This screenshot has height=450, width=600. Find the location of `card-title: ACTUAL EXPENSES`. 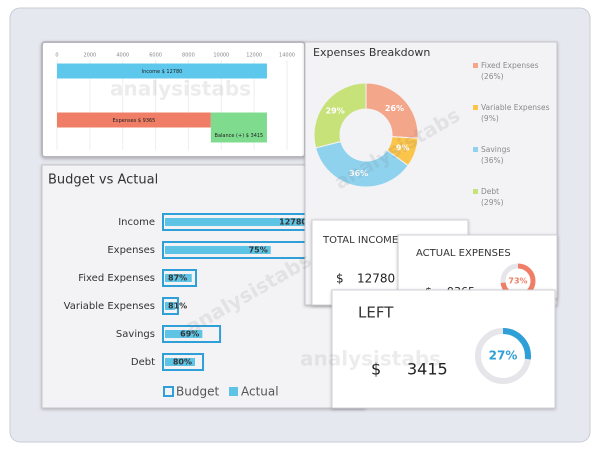

card-title: ACTUAL EXPENSES is located at coordinates (463, 253).